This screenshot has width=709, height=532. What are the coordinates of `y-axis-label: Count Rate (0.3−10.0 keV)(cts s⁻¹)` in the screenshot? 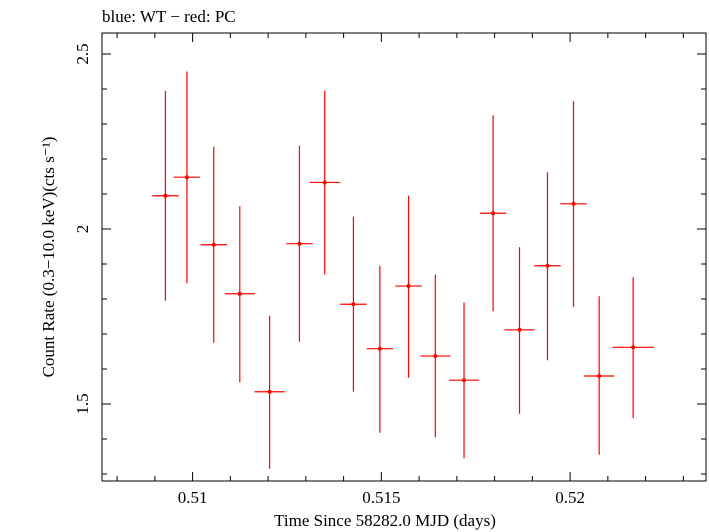 It's located at (48, 257).